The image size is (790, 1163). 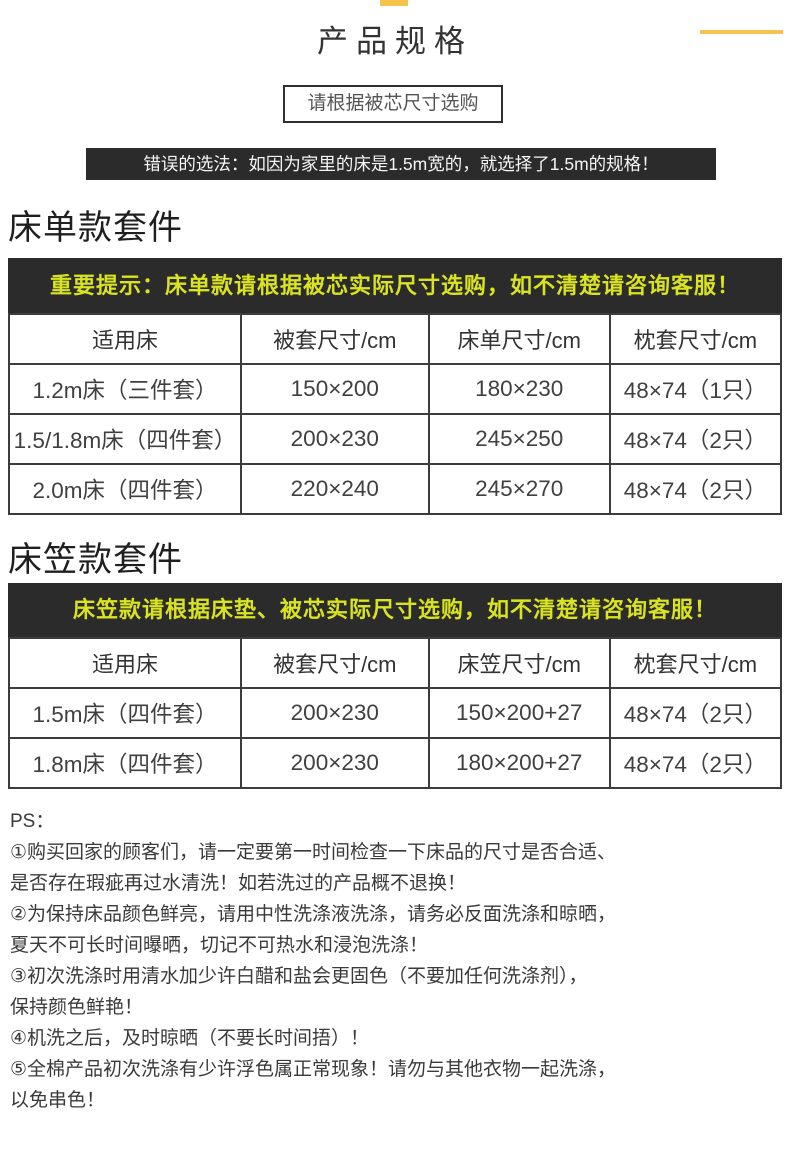 I want to click on cell-bed: 1.5m床（四件套）, so click(x=125, y=713).